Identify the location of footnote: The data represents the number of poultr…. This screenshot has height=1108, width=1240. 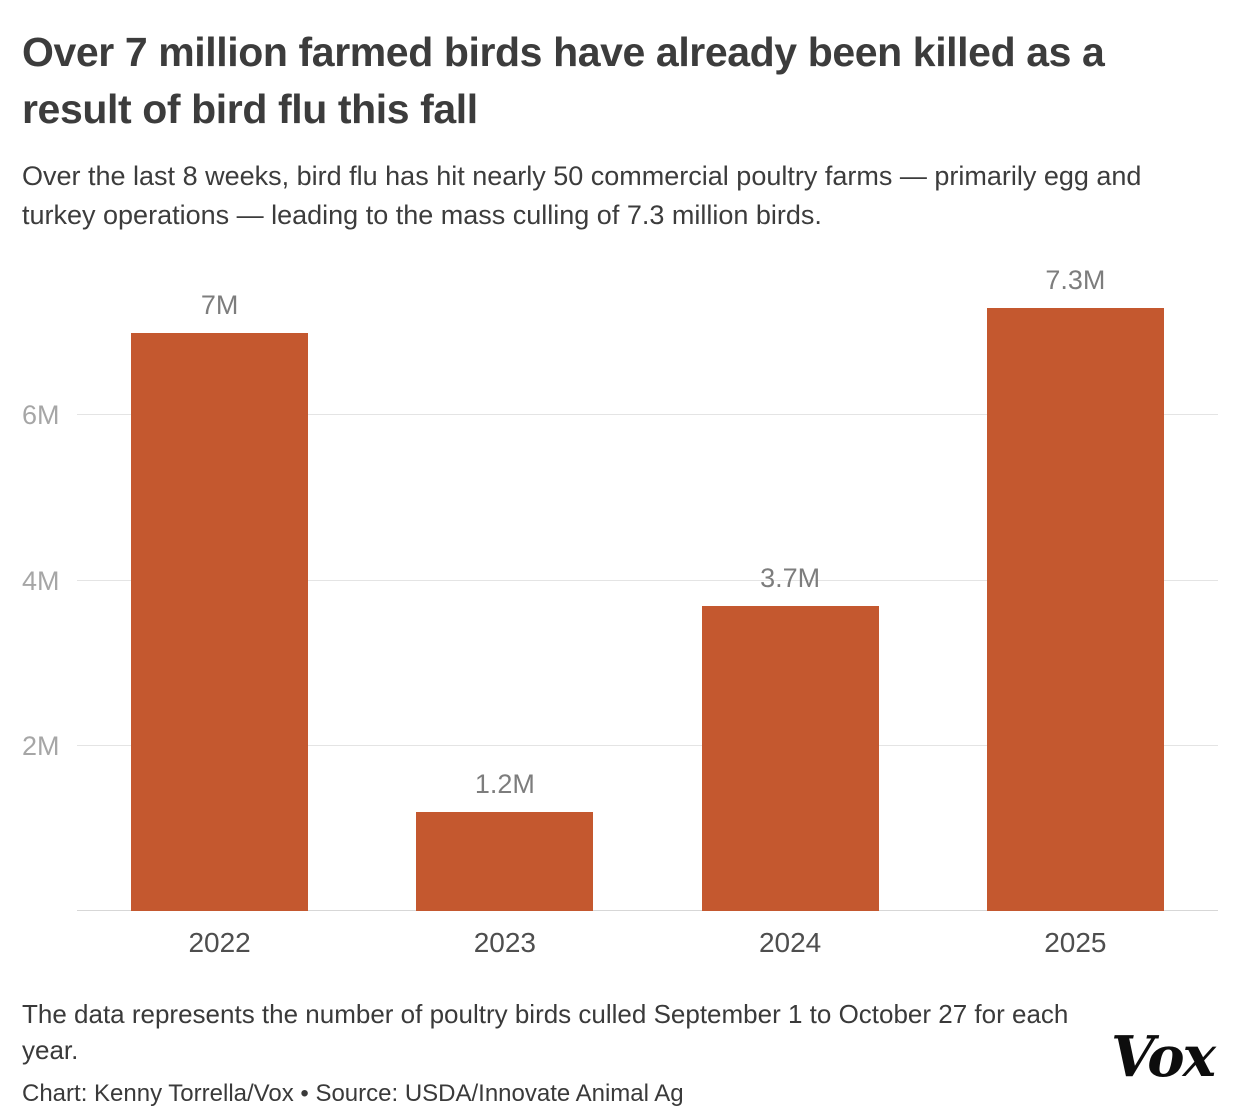
(545, 1032).